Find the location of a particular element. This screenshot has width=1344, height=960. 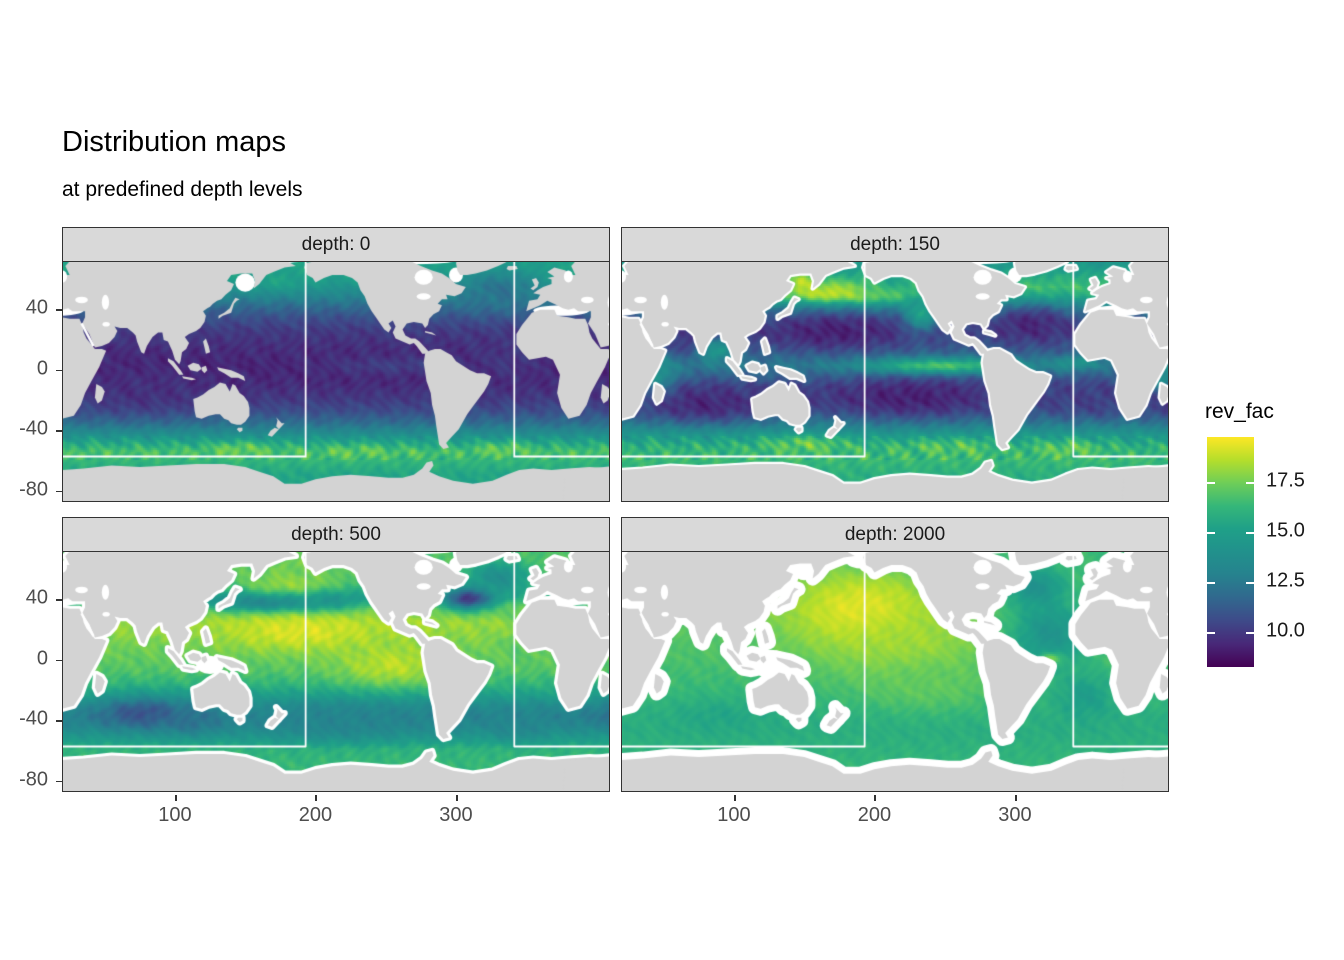

facet-strip-label: depth: 0 is located at coordinates (336, 244).